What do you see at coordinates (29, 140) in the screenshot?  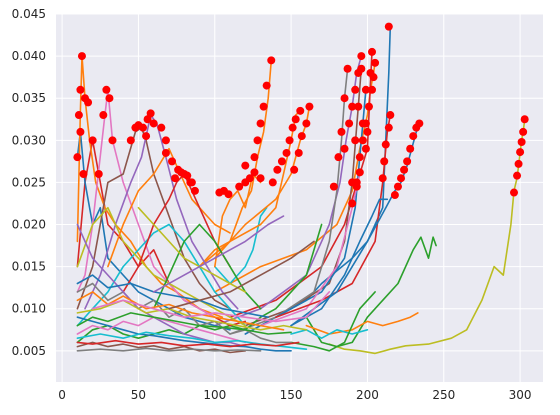 I see `y-tick-label: 0.030` at bounding box center [29, 140].